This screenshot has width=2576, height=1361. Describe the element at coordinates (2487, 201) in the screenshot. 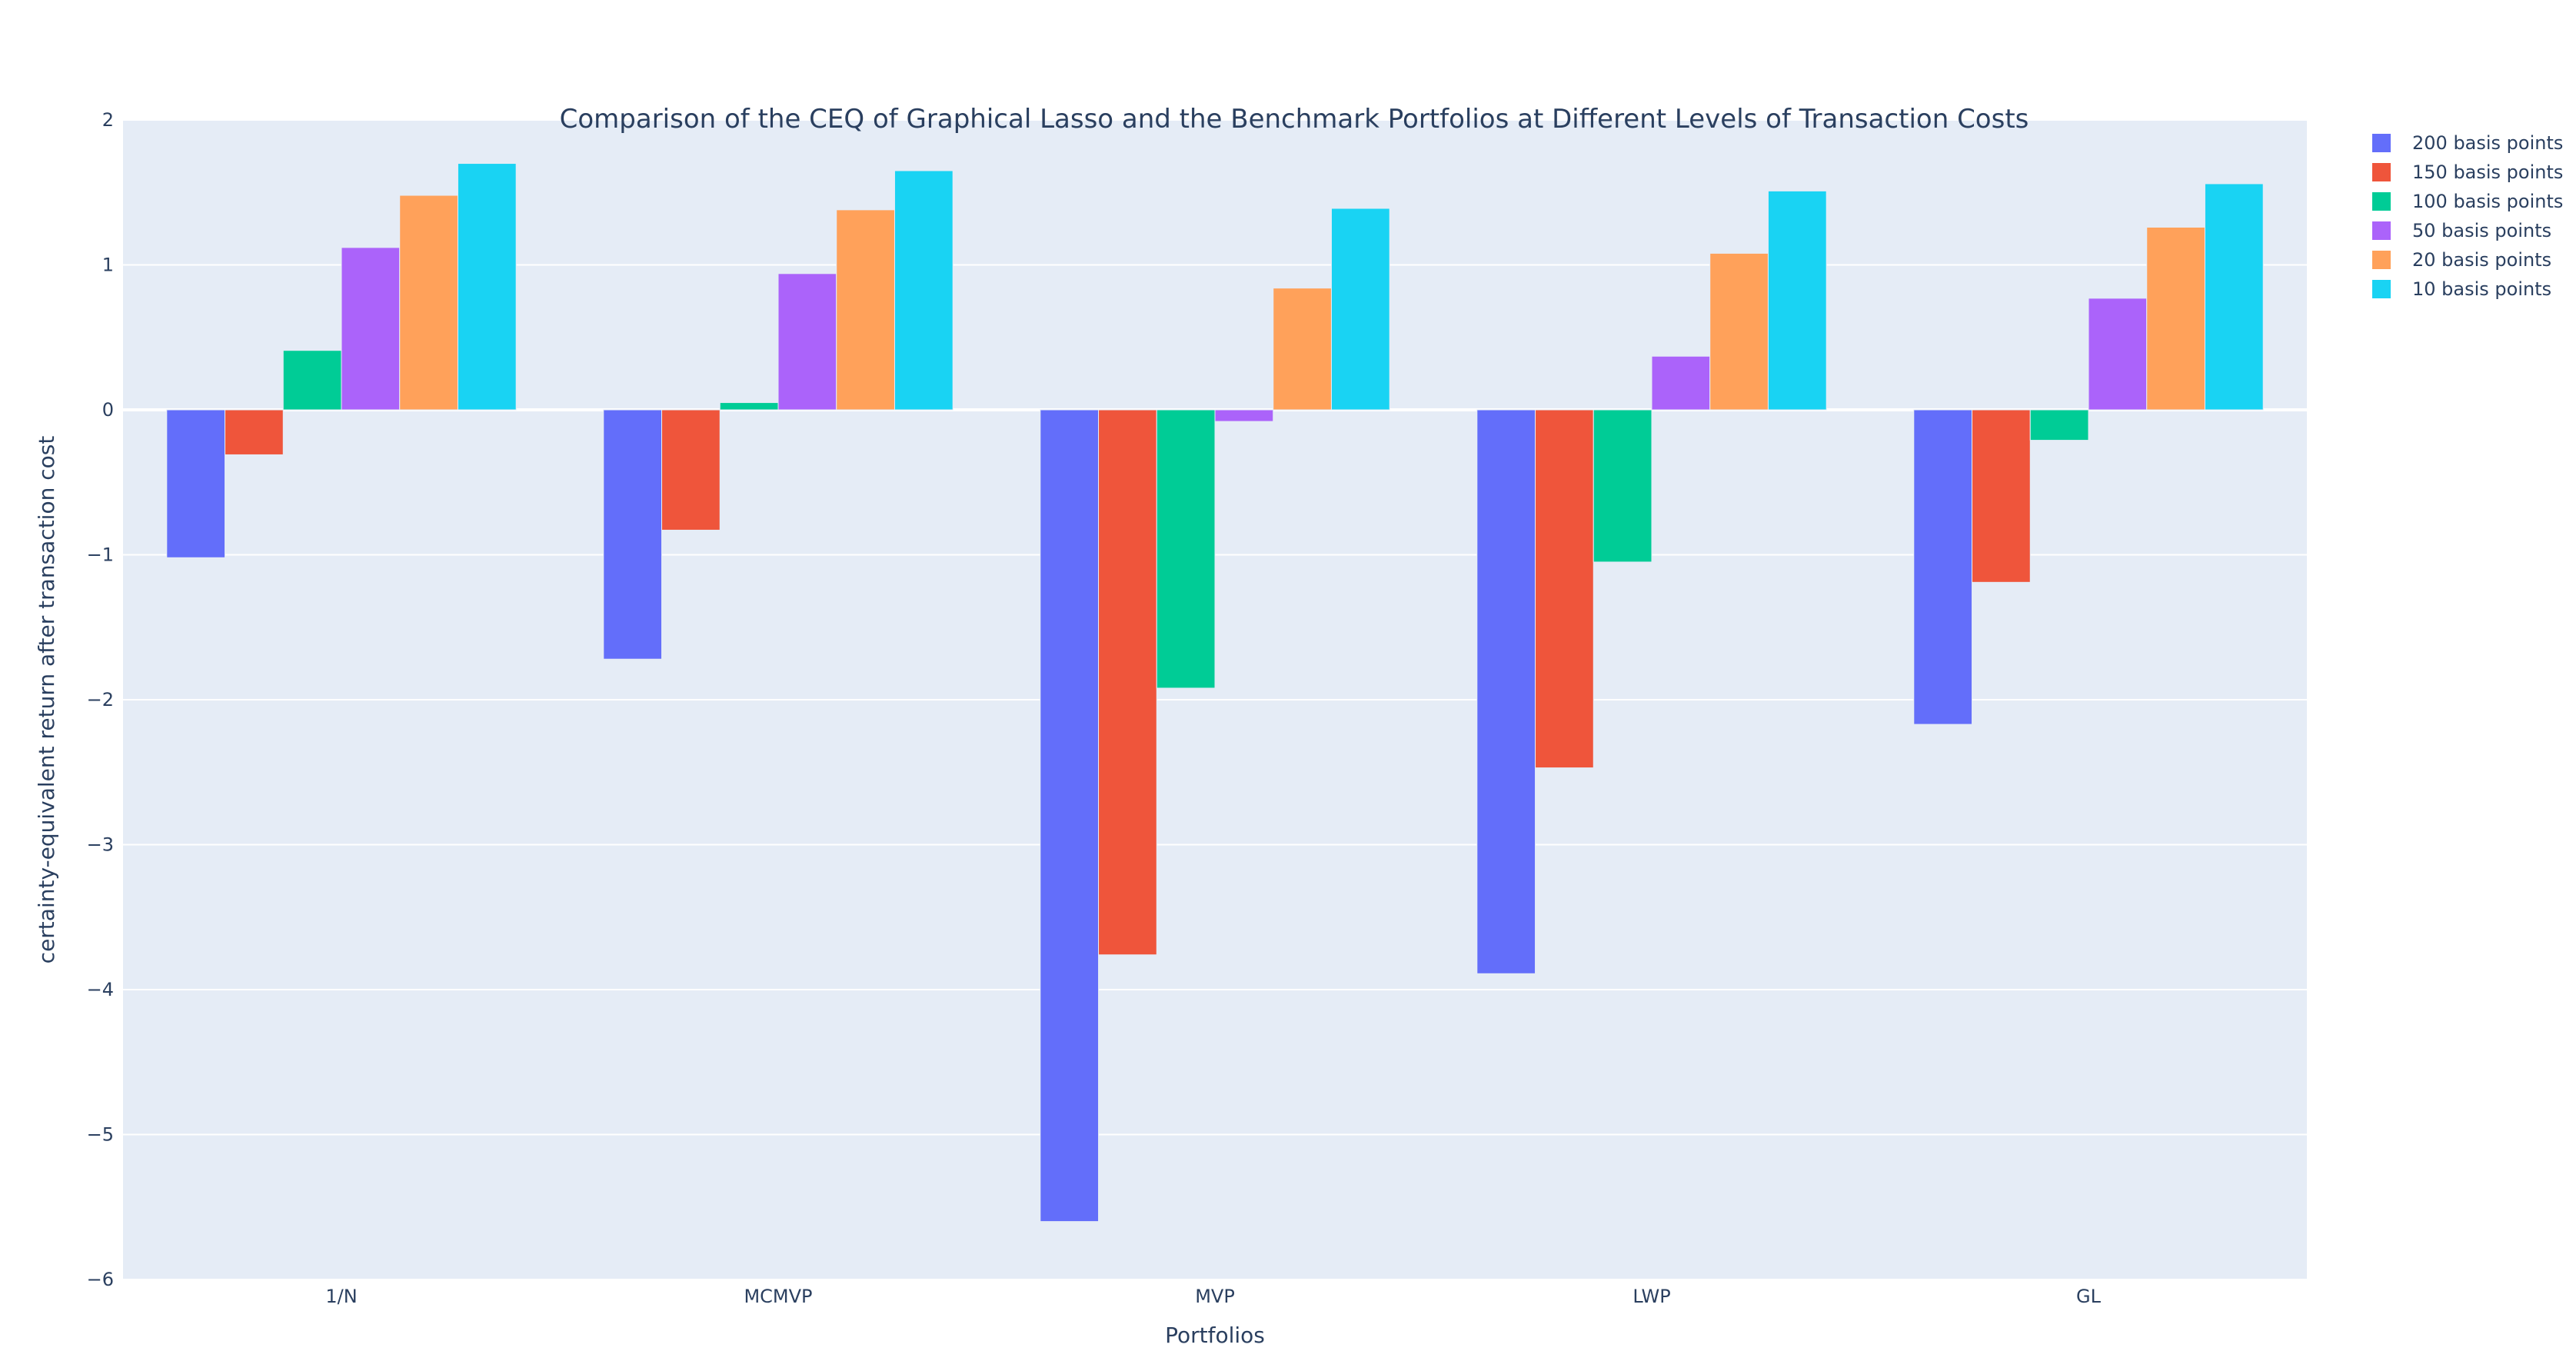

I see `legend-label: 100 basis points` at that location.